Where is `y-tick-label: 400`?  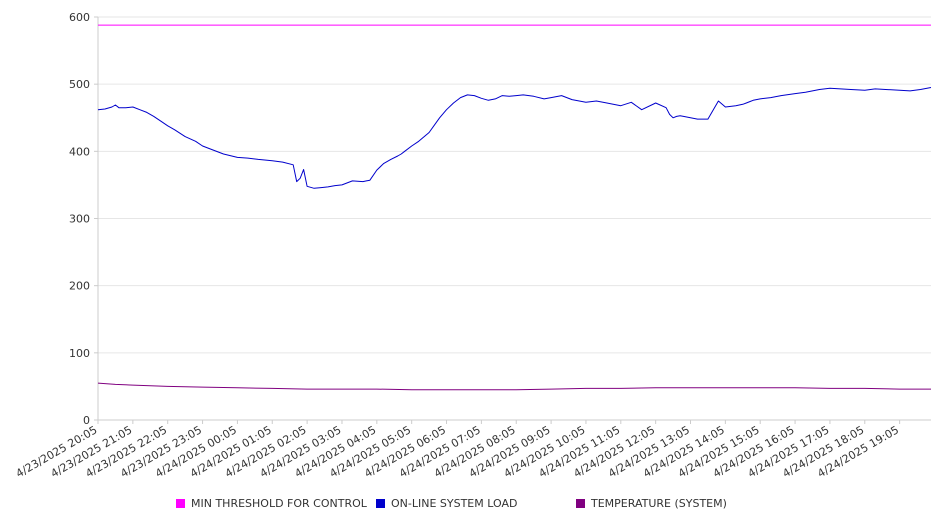 y-tick-label: 400 is located at coordinates (79, 151).